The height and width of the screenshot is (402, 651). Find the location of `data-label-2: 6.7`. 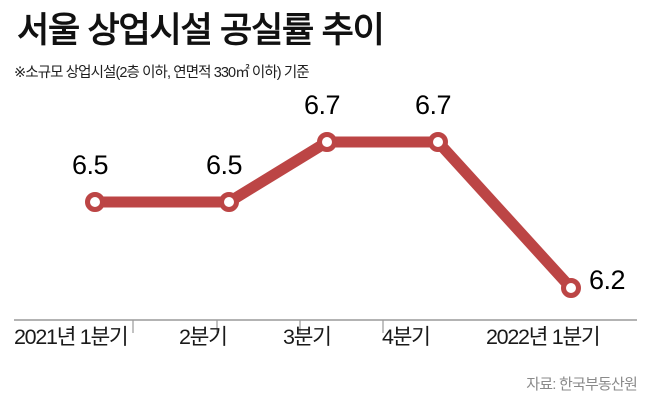

data-label-2: 6.7 is located at coordinates (322, 105).